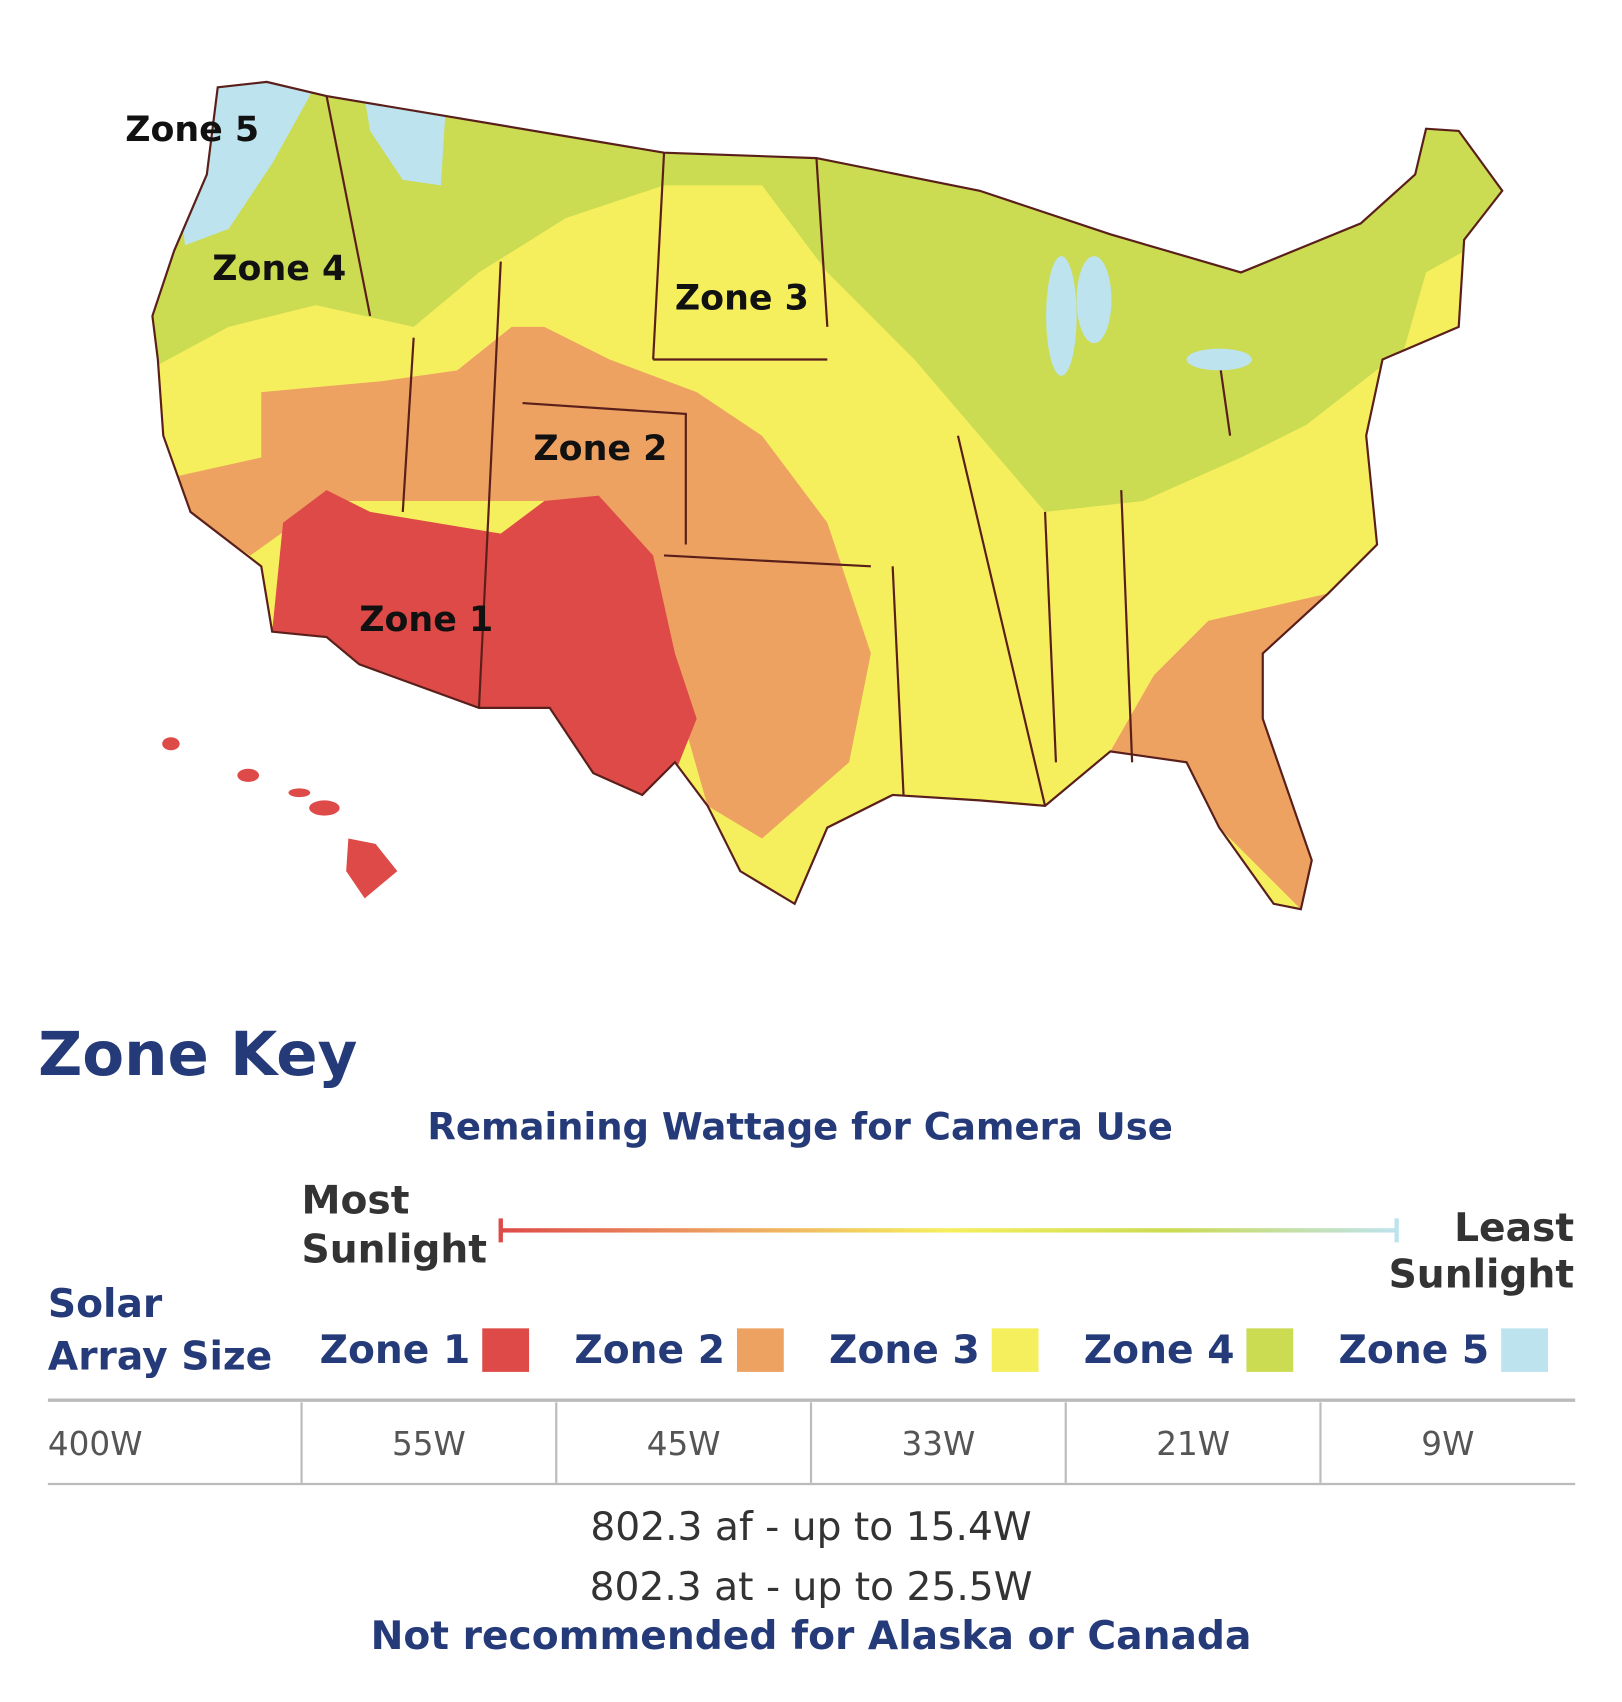 Image resolution: width=1622 pixels, height=1702 pixels. I want to click on map-label: Zone 4, so click(279, 269).